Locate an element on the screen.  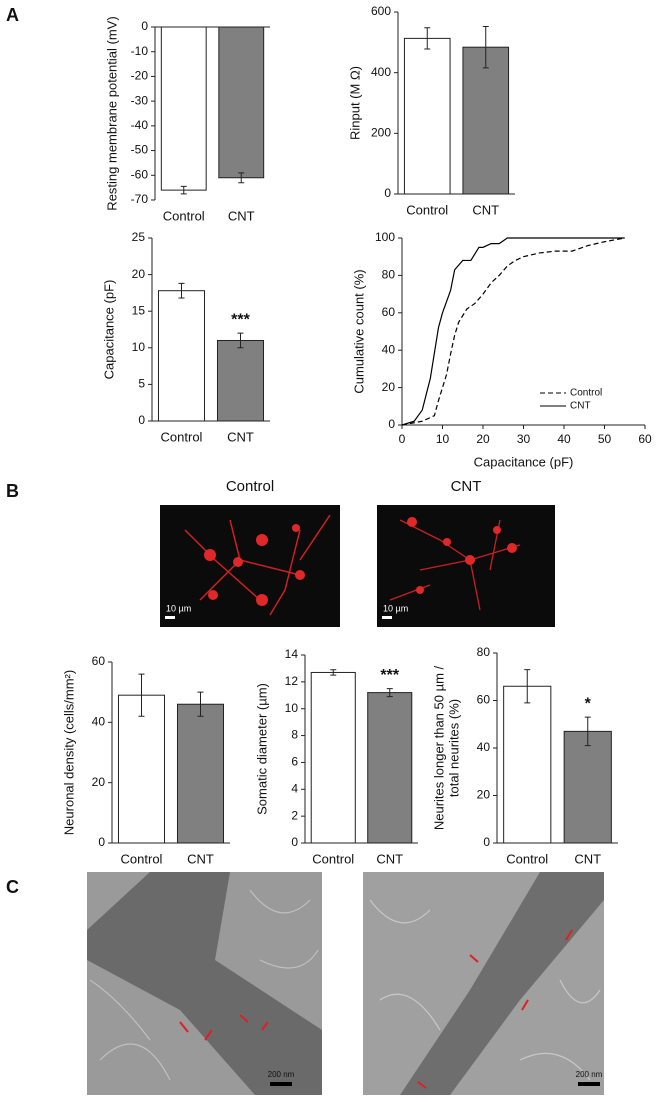
y-axis-label: Cumulative count (%) is located at coordinates (358, 331).